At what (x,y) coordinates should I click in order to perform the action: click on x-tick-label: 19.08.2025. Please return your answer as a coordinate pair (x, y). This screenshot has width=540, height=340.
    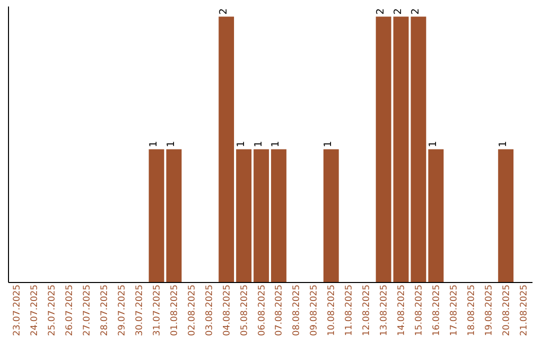
    Looking at the image, I should click on (489, 310).